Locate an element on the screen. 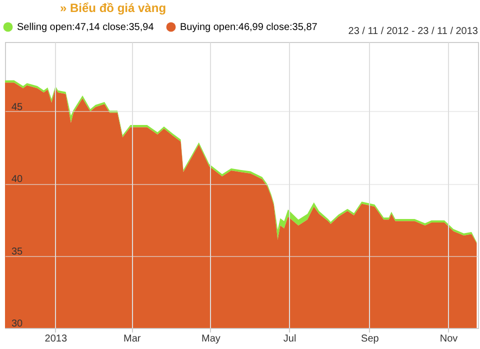  y-tick-label: 45 is located at coordinates (18, 107).